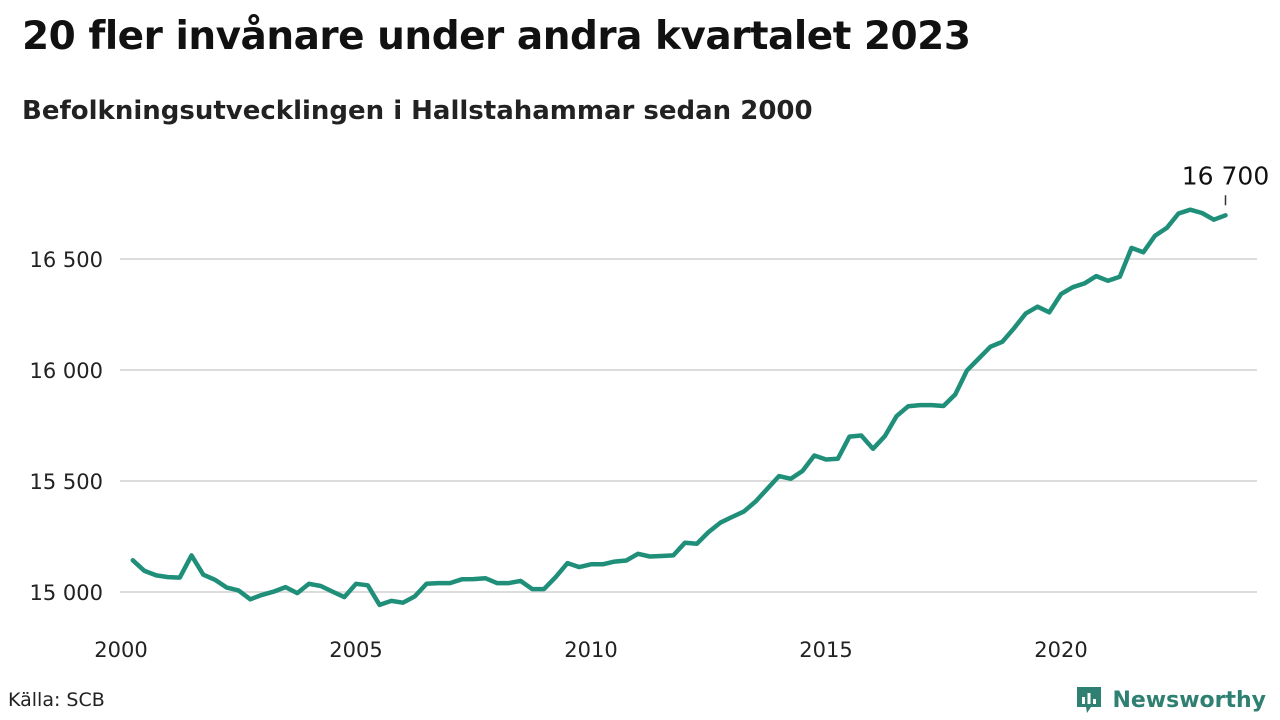 The image size is (1280, 720). Describe the element at coordinates (66, 426) in the screenshot. I see `y-axis-tick-labels: 15 000 15 500 16 000 16 500` at that location.